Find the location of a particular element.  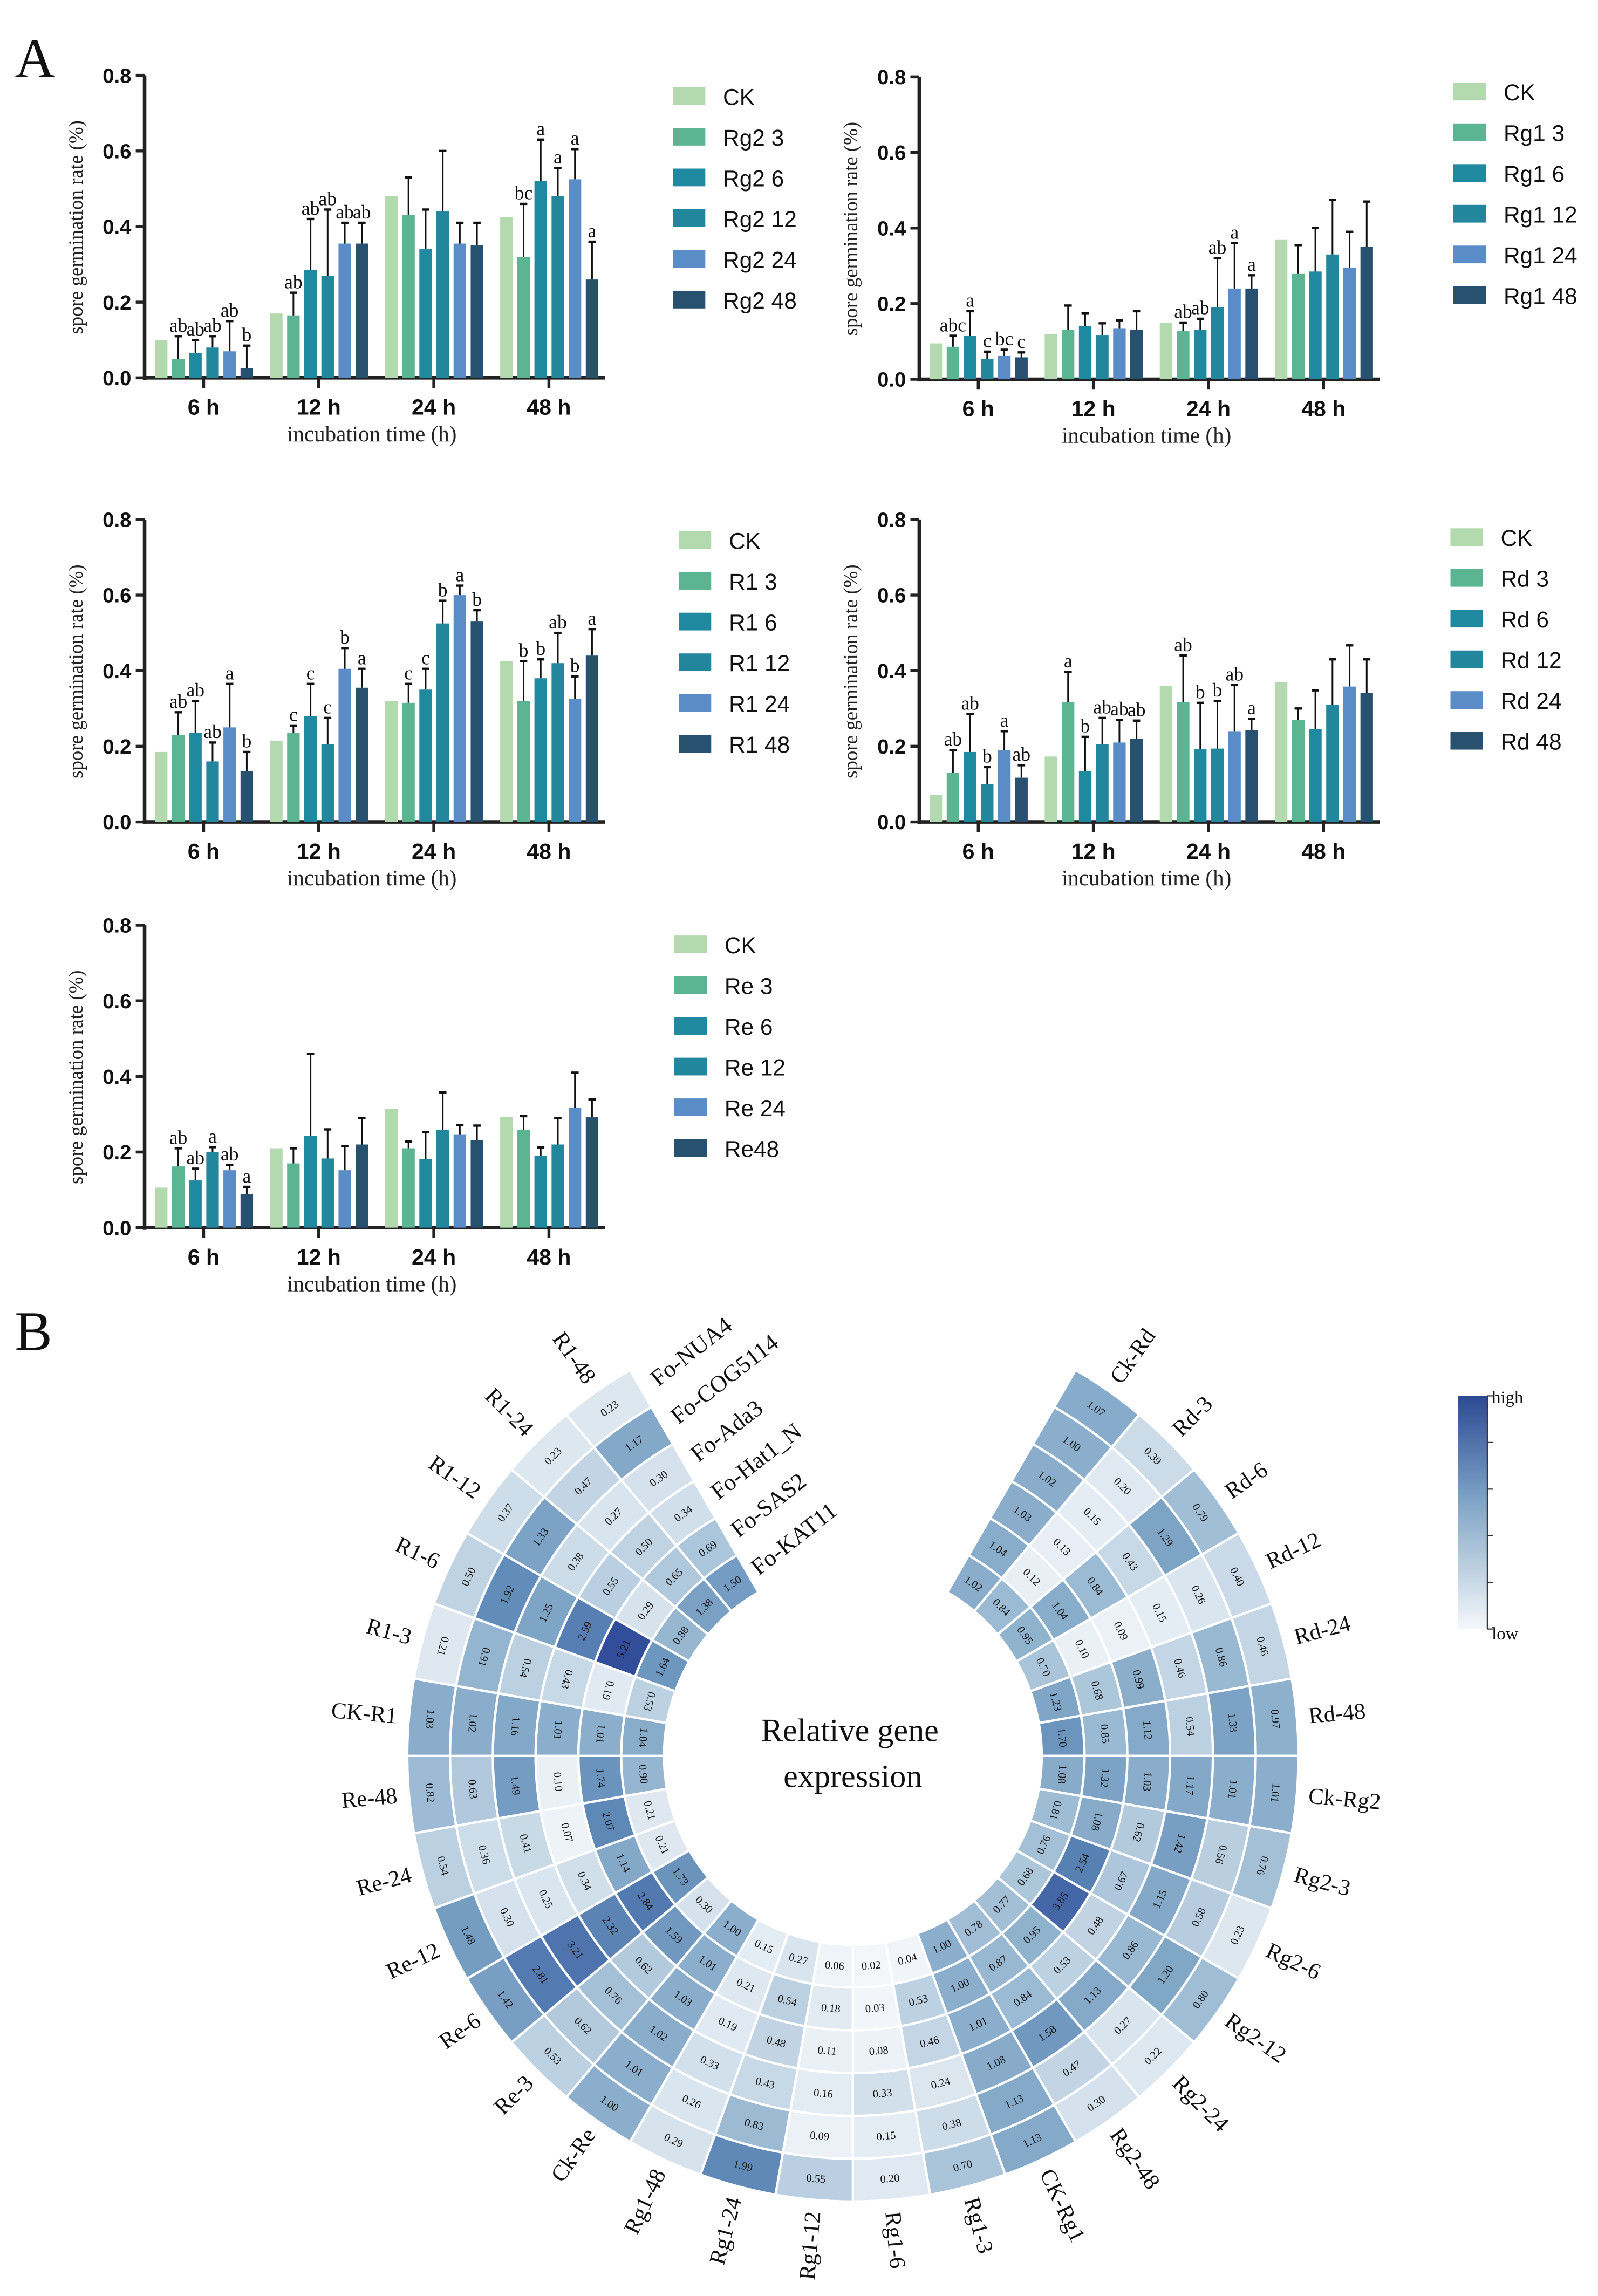

bar-CK-6h is located at coordinates (161, 1208).